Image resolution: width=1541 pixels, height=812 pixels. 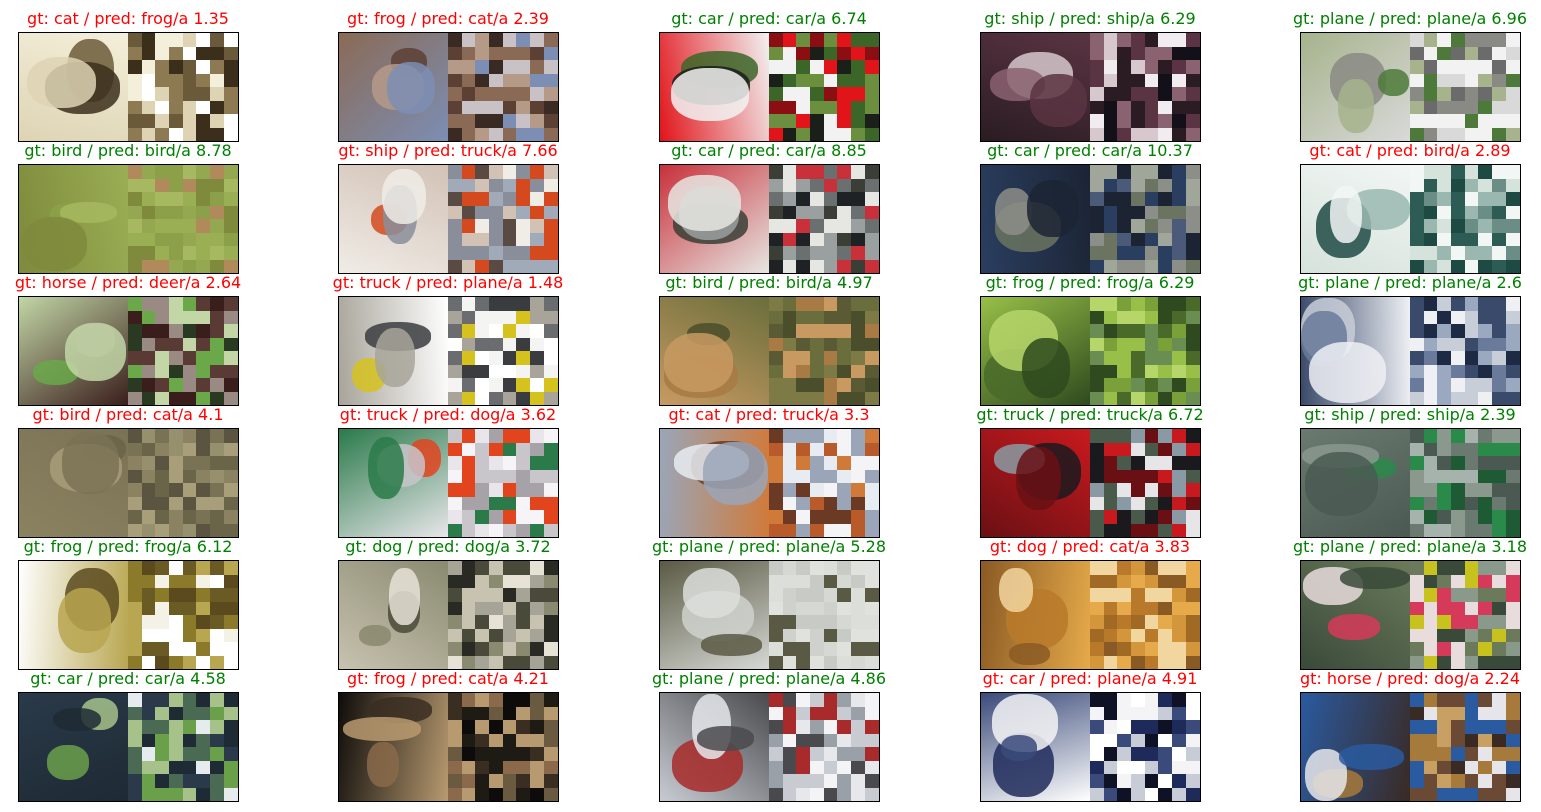 What do you see at coordinates (769, 546) in the screenshot?
I see `panel-caption: gt: plane / pred: plane/a 5.28` at bounding box center [769, 546].